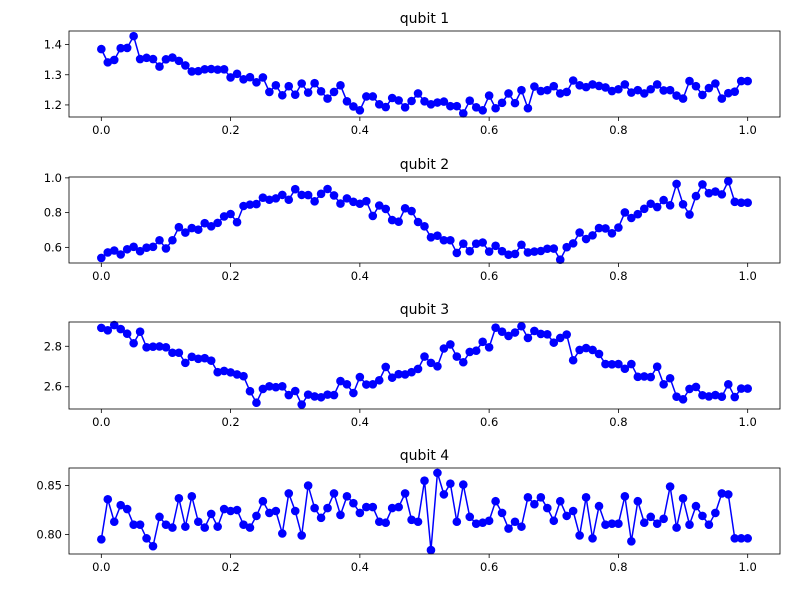 The height and width of the screenshot is (590, 790). What do you see at coordinates (424, 365) in the screenshot?
I see `series-line` at bounding box center [424, 365].